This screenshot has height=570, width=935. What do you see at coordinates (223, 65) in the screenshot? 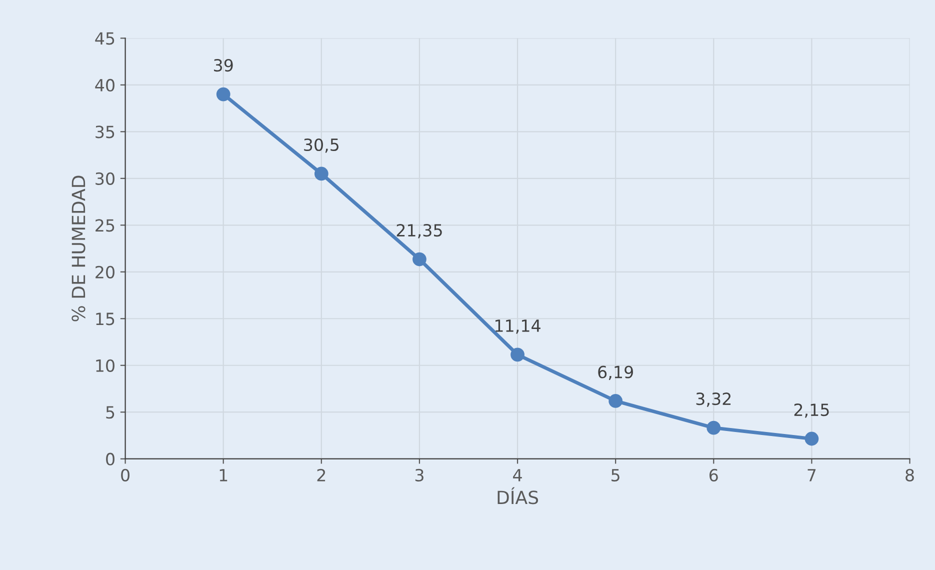
I see `data-label: 39` at bounding box center [223, 65].